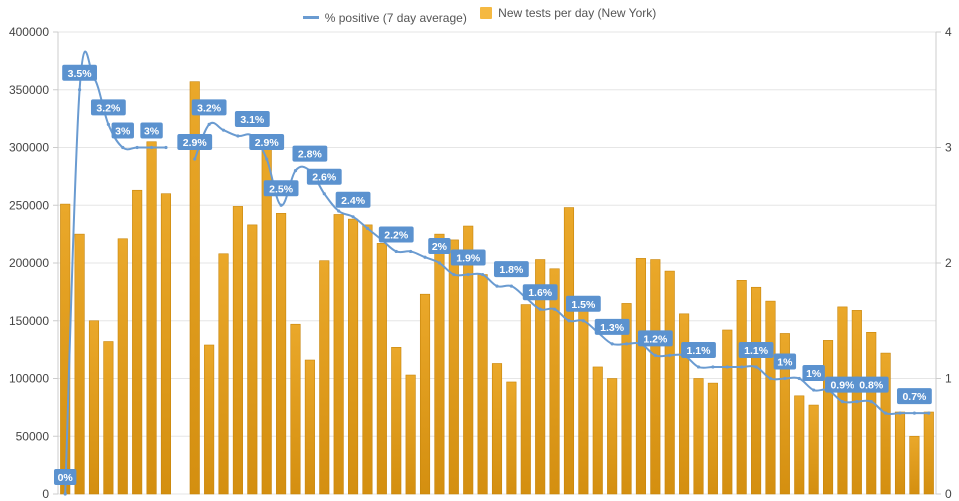 Image resolution: width=959 pixels, height=501 pixels. I want to click on data-label-text: 1.8%, so click(511, 270).